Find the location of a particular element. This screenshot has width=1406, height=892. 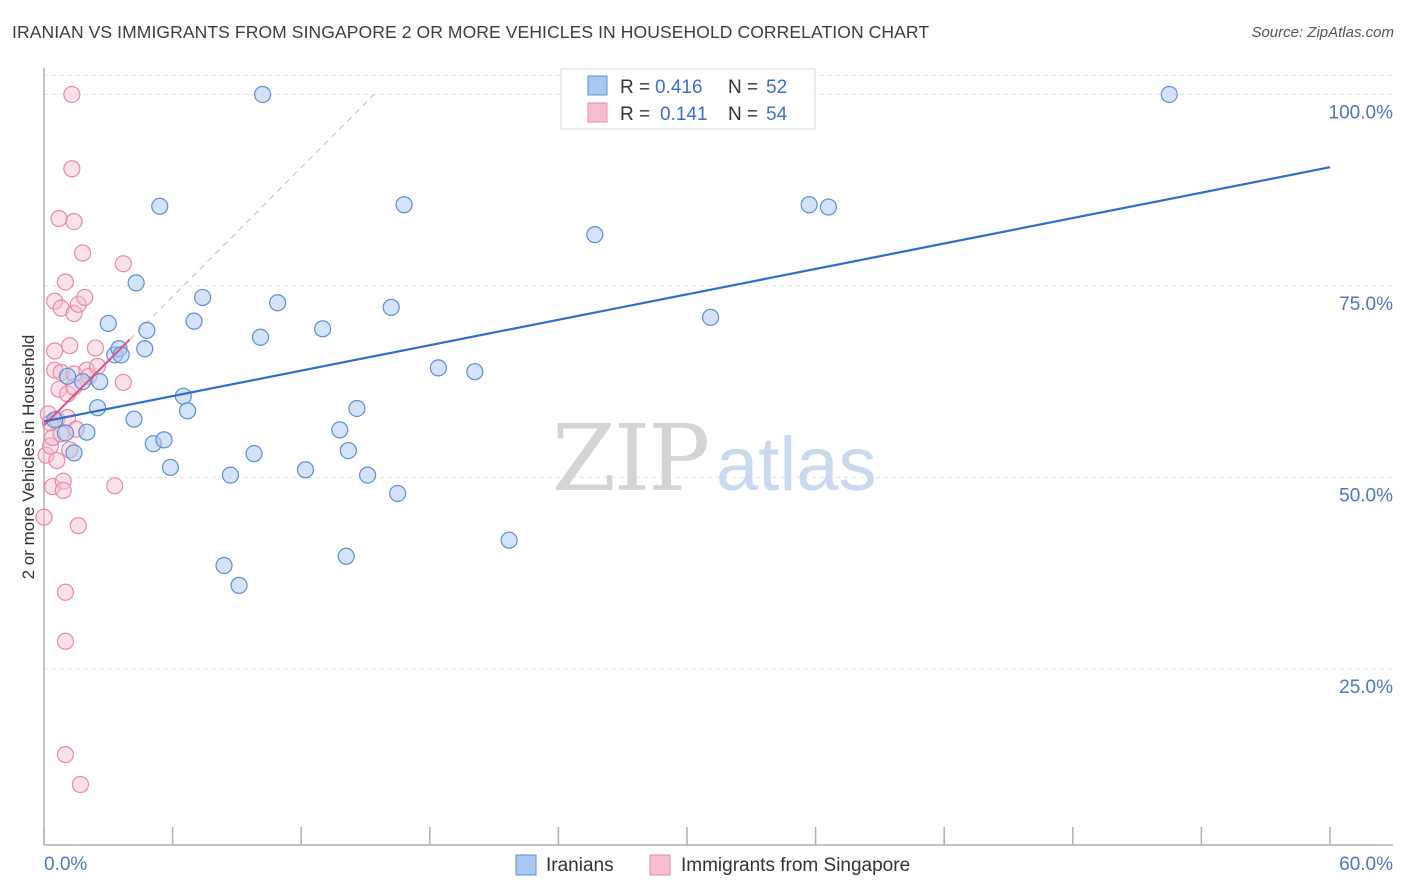

watermark: ZIP atlas is located at coordinates (714, 458).